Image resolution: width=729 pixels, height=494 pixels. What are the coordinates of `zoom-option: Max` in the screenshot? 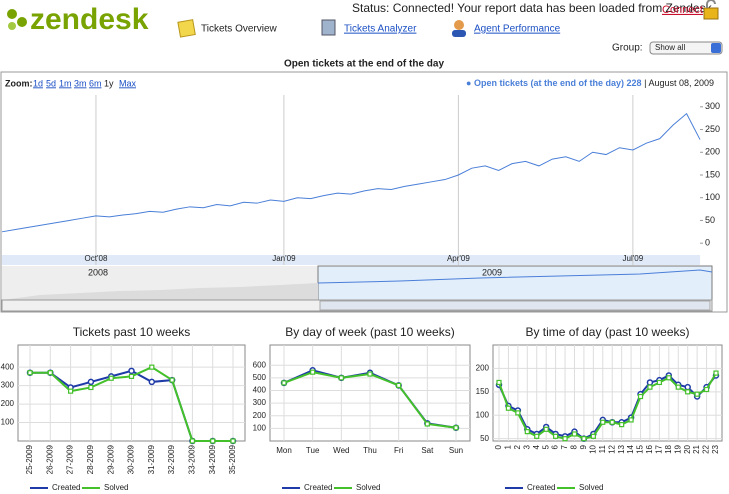 It's located at (128, 83).